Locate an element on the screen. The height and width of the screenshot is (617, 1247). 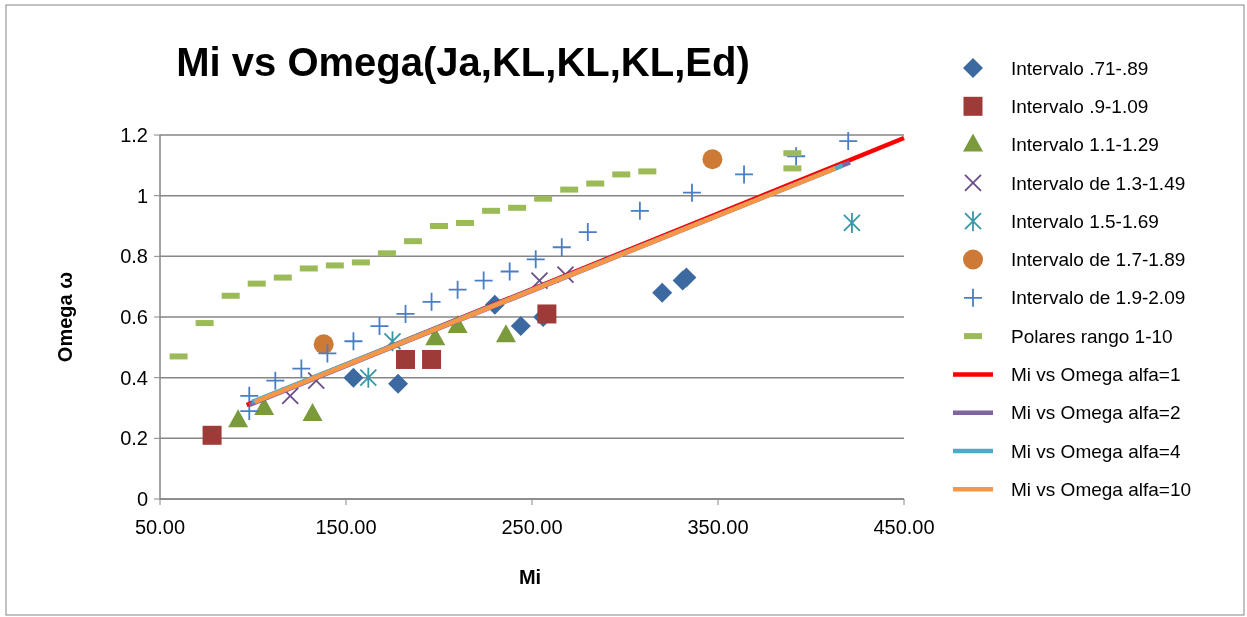
y-tick-label: 0.6 is located at coordinates (134, 317).